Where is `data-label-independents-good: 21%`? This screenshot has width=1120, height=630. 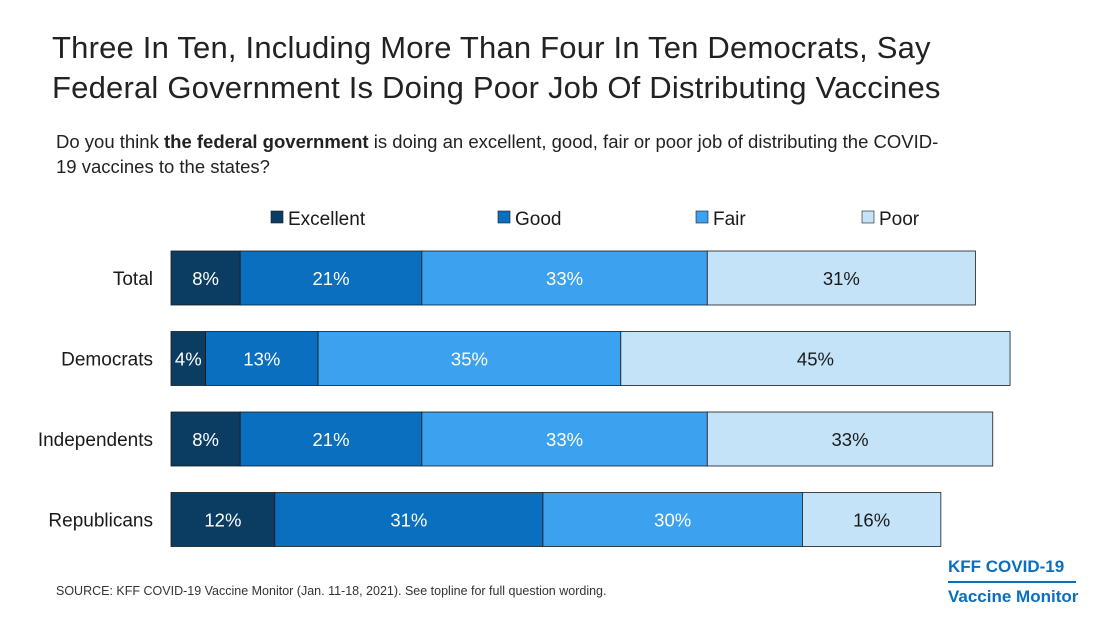
data-label-independents-good: 21% is located at coordinates (331, 439).